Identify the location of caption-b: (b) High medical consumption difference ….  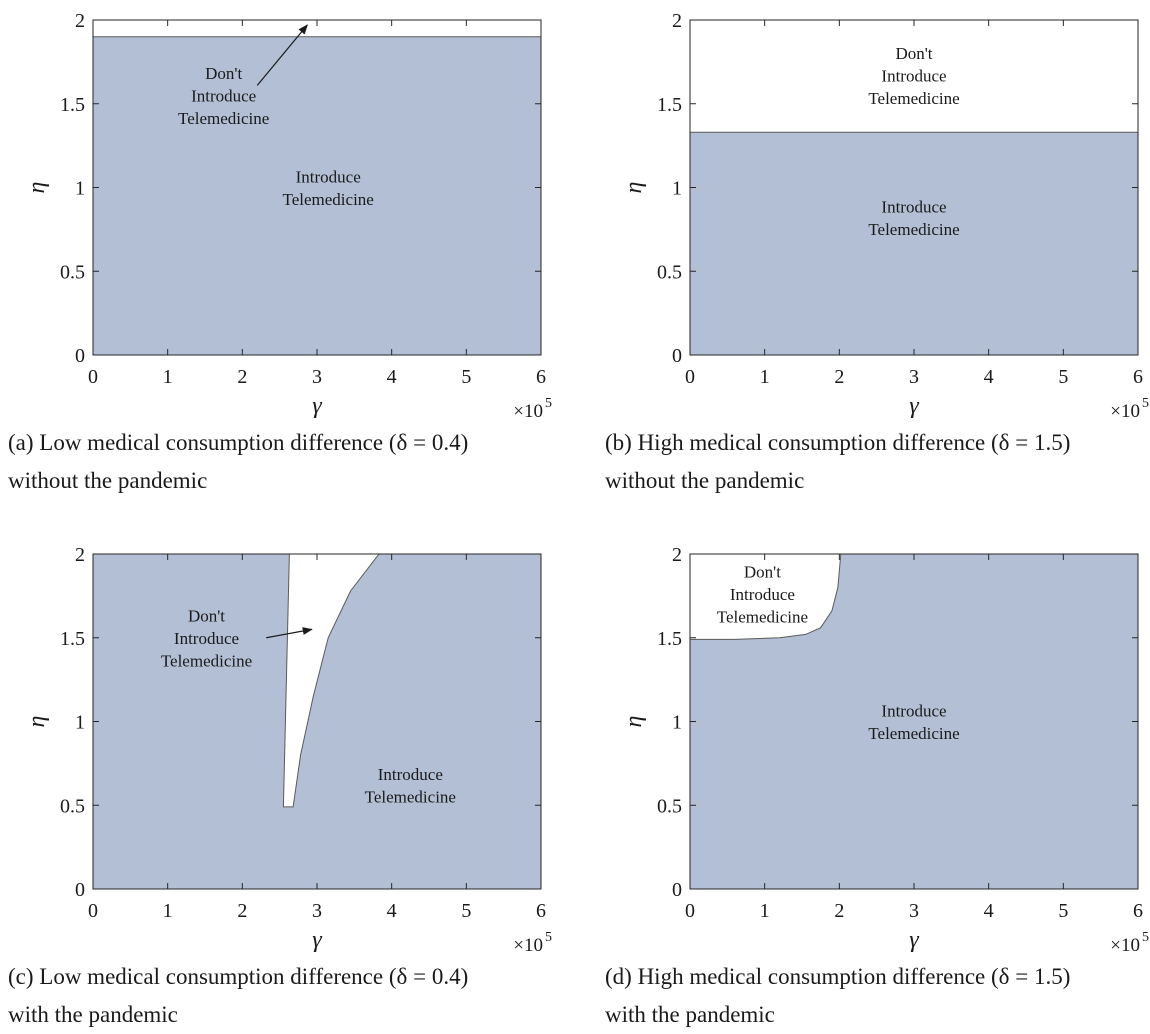
(877, 462).